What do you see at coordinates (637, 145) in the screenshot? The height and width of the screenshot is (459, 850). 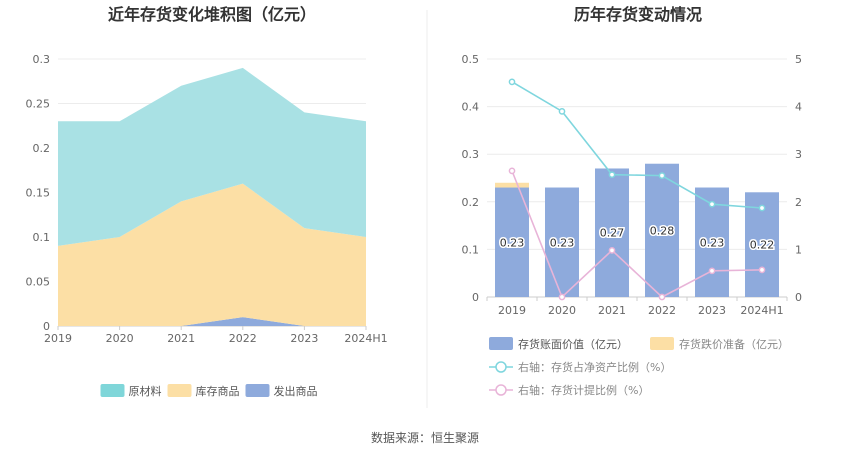 I see `line-右轴：存货占净资产比例（%）` at bounding box center [637, 145].